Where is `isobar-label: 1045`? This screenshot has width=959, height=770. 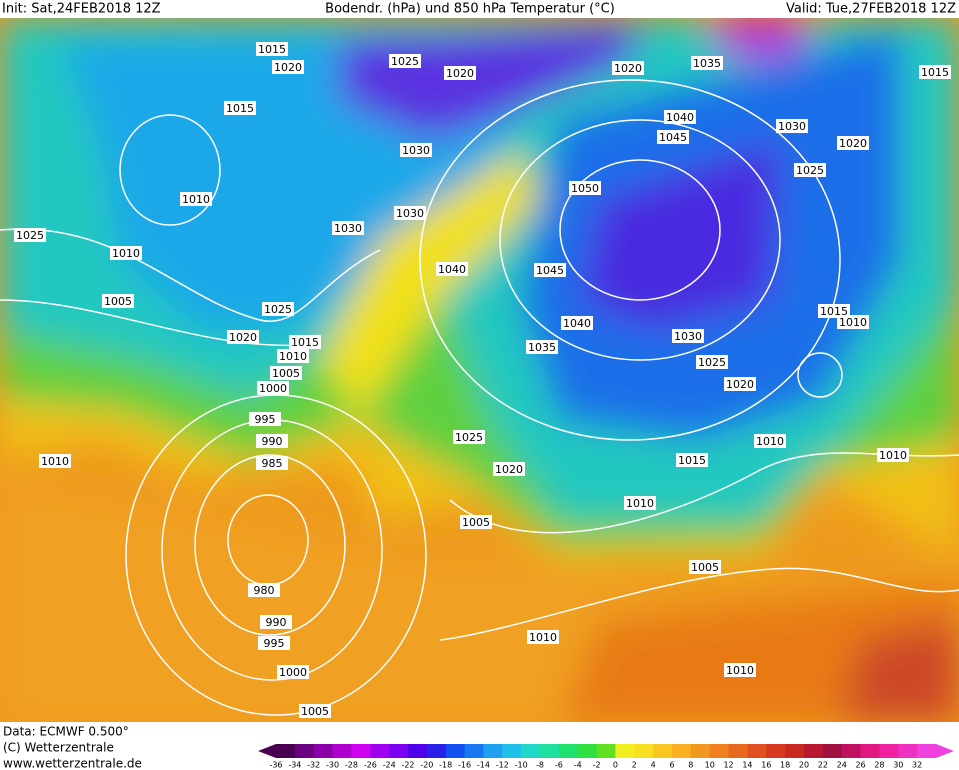 isobar-label: 1045 is located at coordinates (550, 270).